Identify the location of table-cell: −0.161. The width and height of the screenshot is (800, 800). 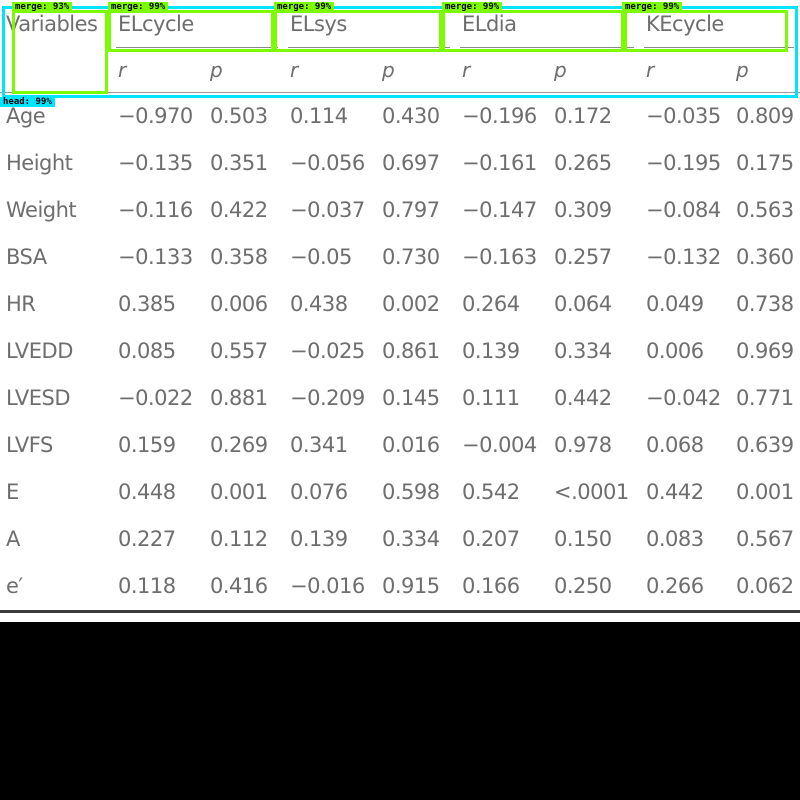
(499, 162).